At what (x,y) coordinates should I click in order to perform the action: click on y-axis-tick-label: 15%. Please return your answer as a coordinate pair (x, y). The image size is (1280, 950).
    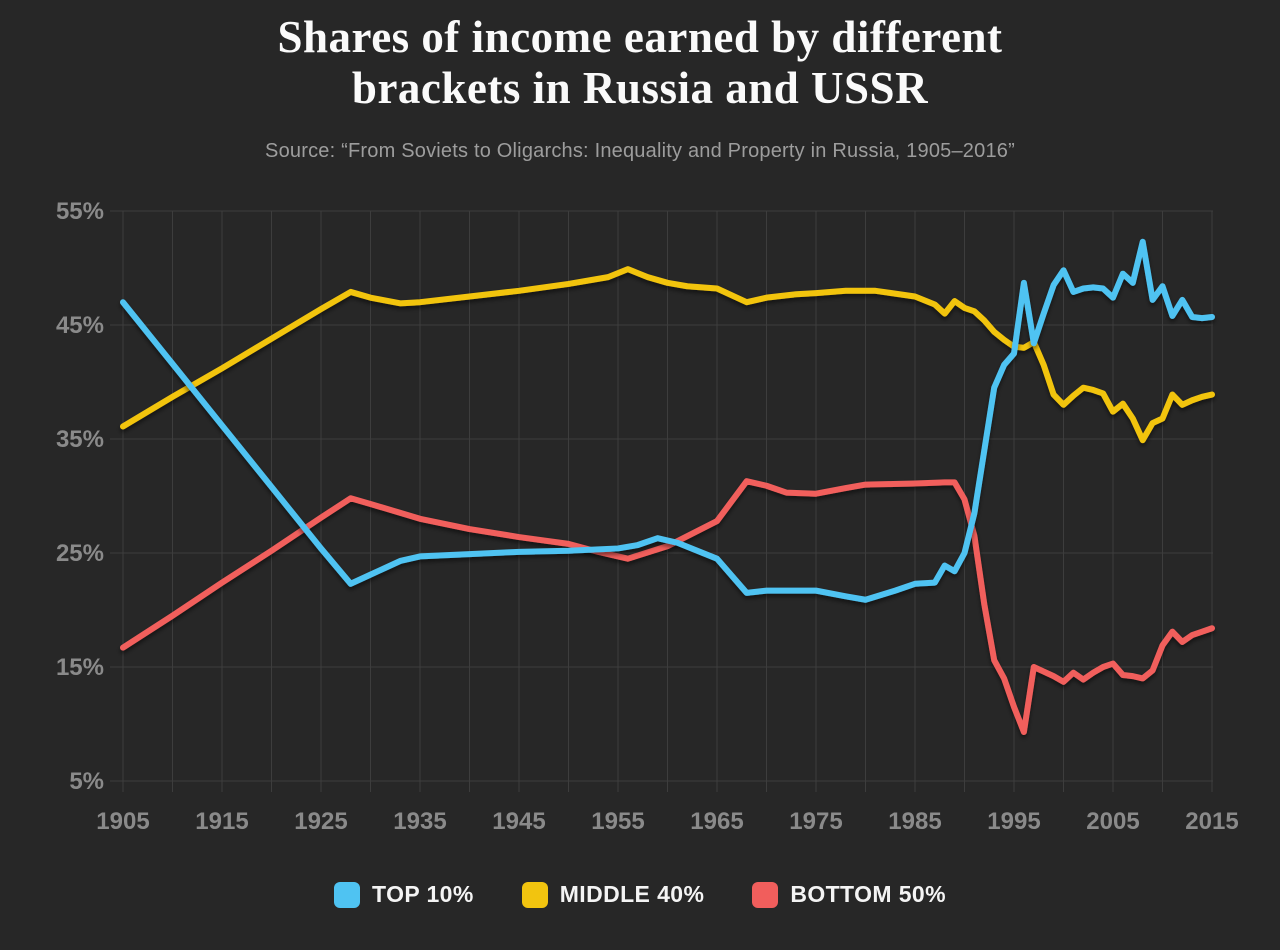
    Looking at the image, I should click on (80, 667).